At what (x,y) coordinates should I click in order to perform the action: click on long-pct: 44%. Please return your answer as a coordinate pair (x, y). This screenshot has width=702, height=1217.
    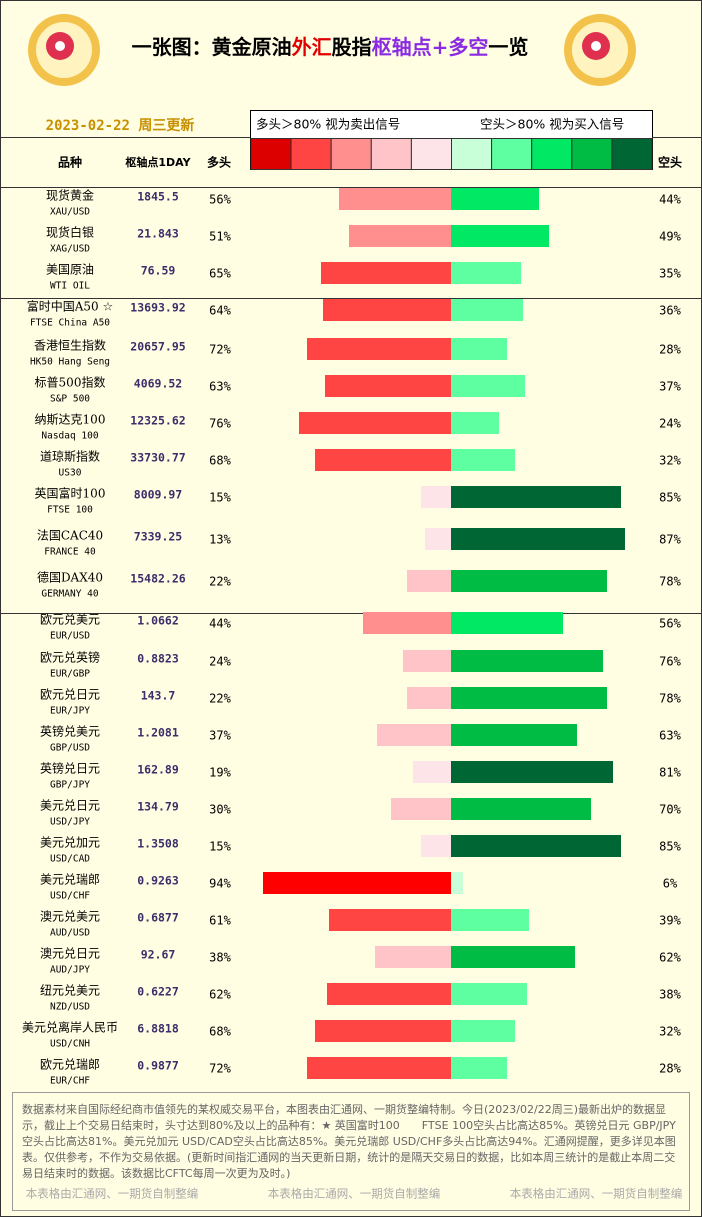
    Looking at the image, I should click on (220, 624).